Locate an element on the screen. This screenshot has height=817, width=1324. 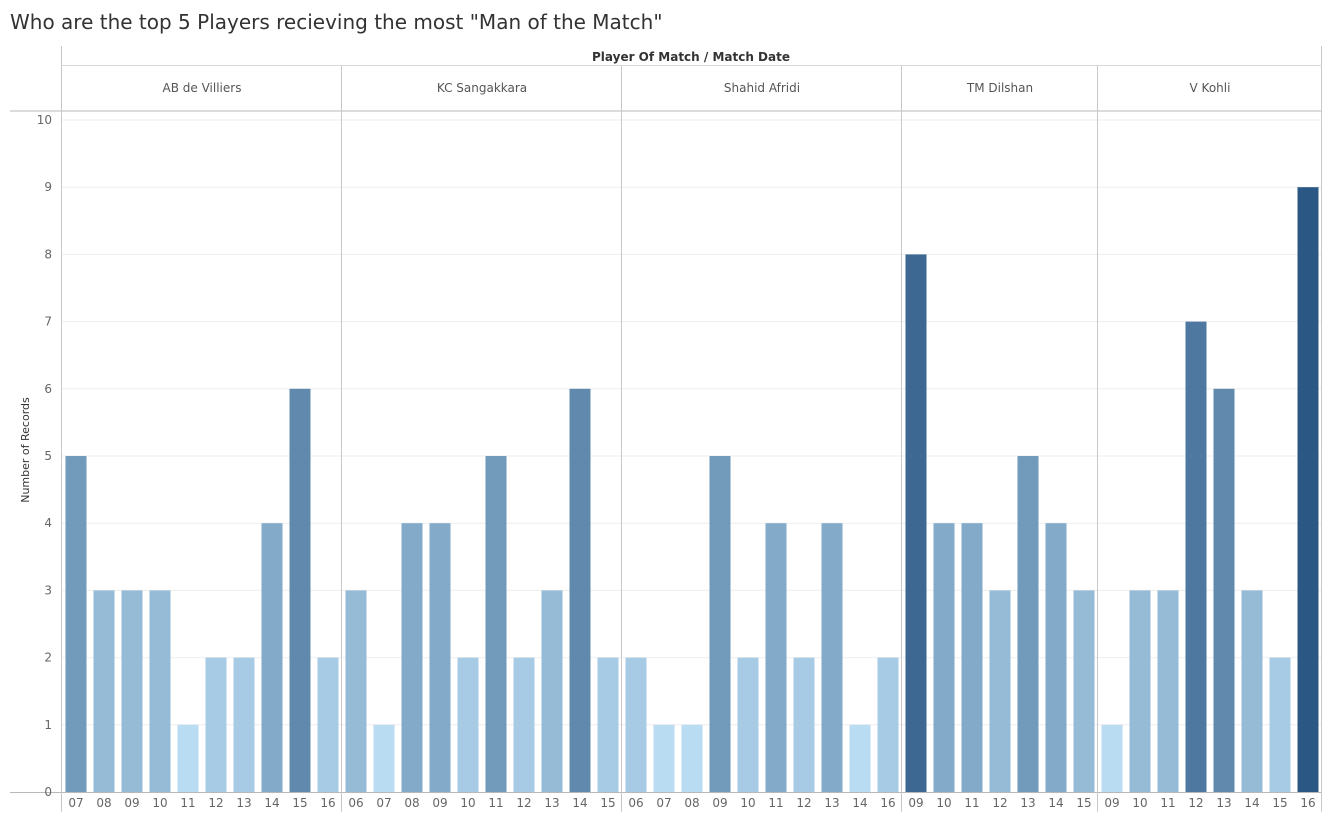
y-tick-label: 9 is located at coordinates (48, 187).